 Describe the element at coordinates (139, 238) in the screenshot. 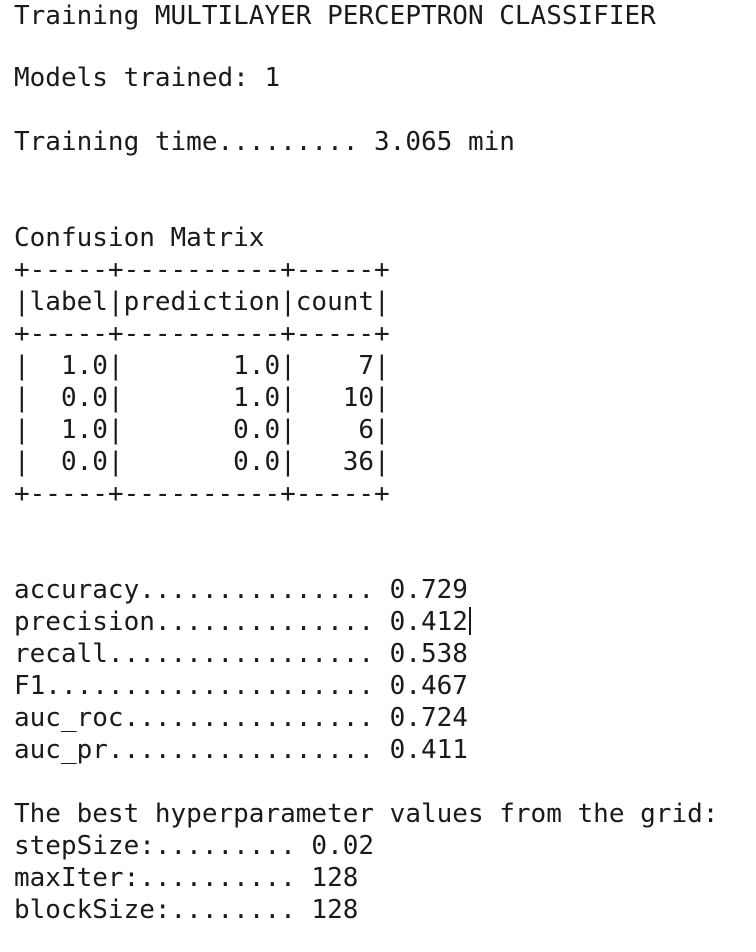

I see `confusion-matrix-heading: Confusion Matrix` at that location.